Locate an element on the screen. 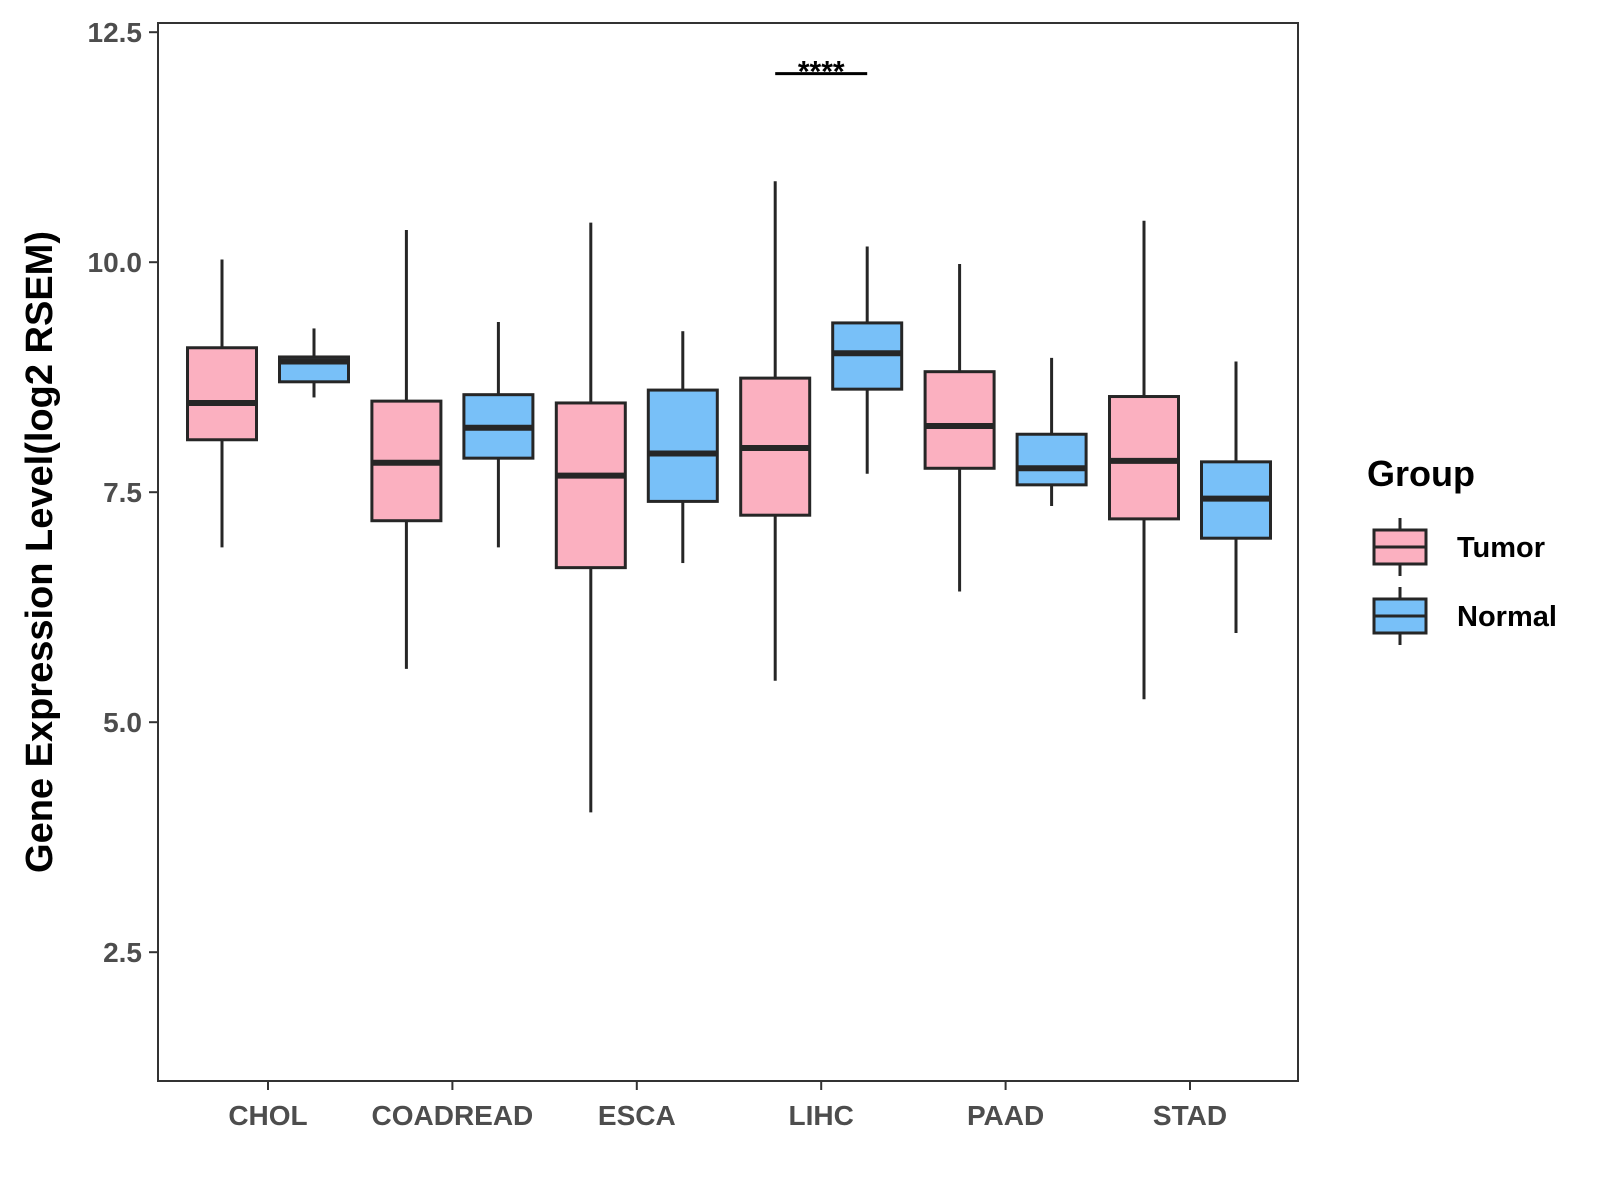 The image size is (1600, 1200). legend-title: Group is located at coordinates (1421, 473).